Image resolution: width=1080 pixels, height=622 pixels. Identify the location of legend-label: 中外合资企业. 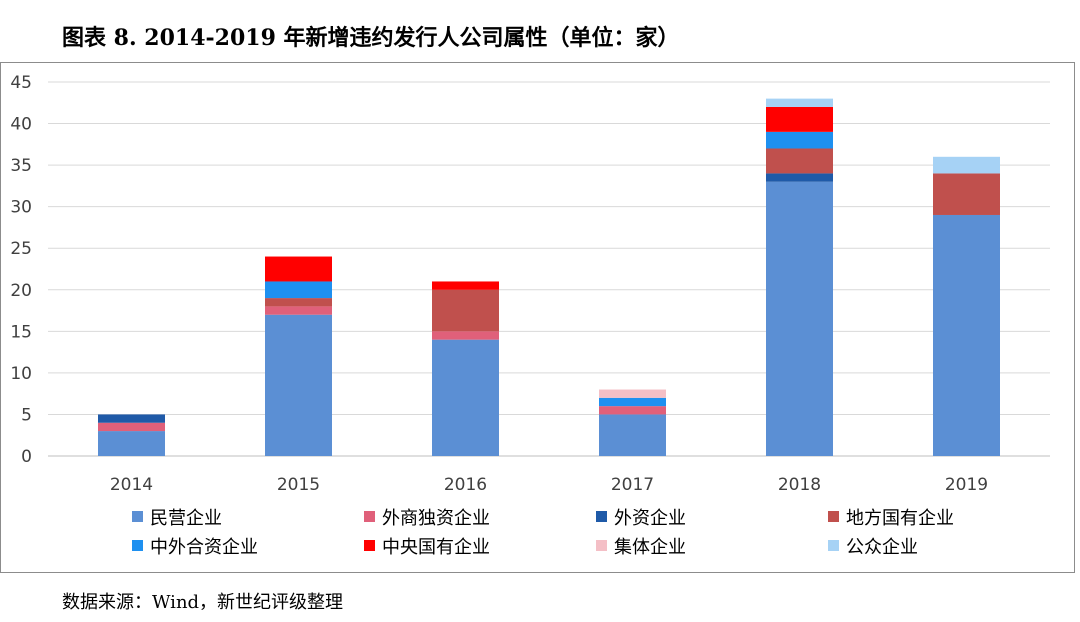
(204, 547).